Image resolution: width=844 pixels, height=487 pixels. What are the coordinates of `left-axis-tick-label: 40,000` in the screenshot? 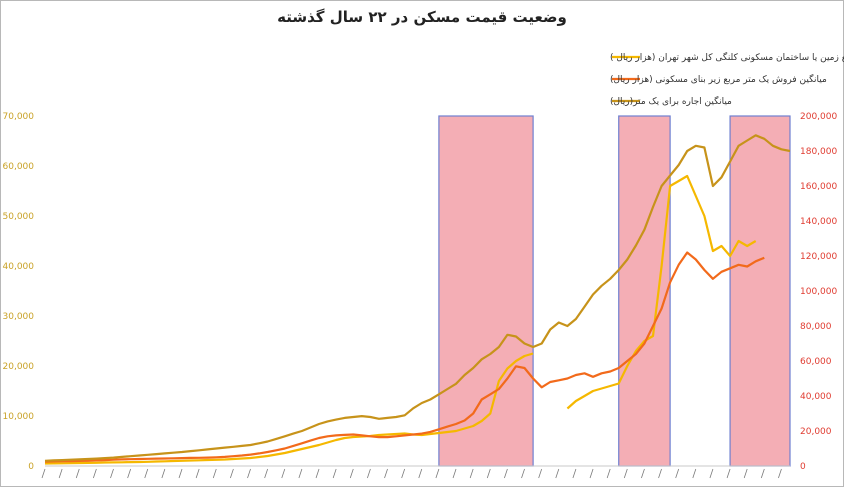 It's located at (19, 267).